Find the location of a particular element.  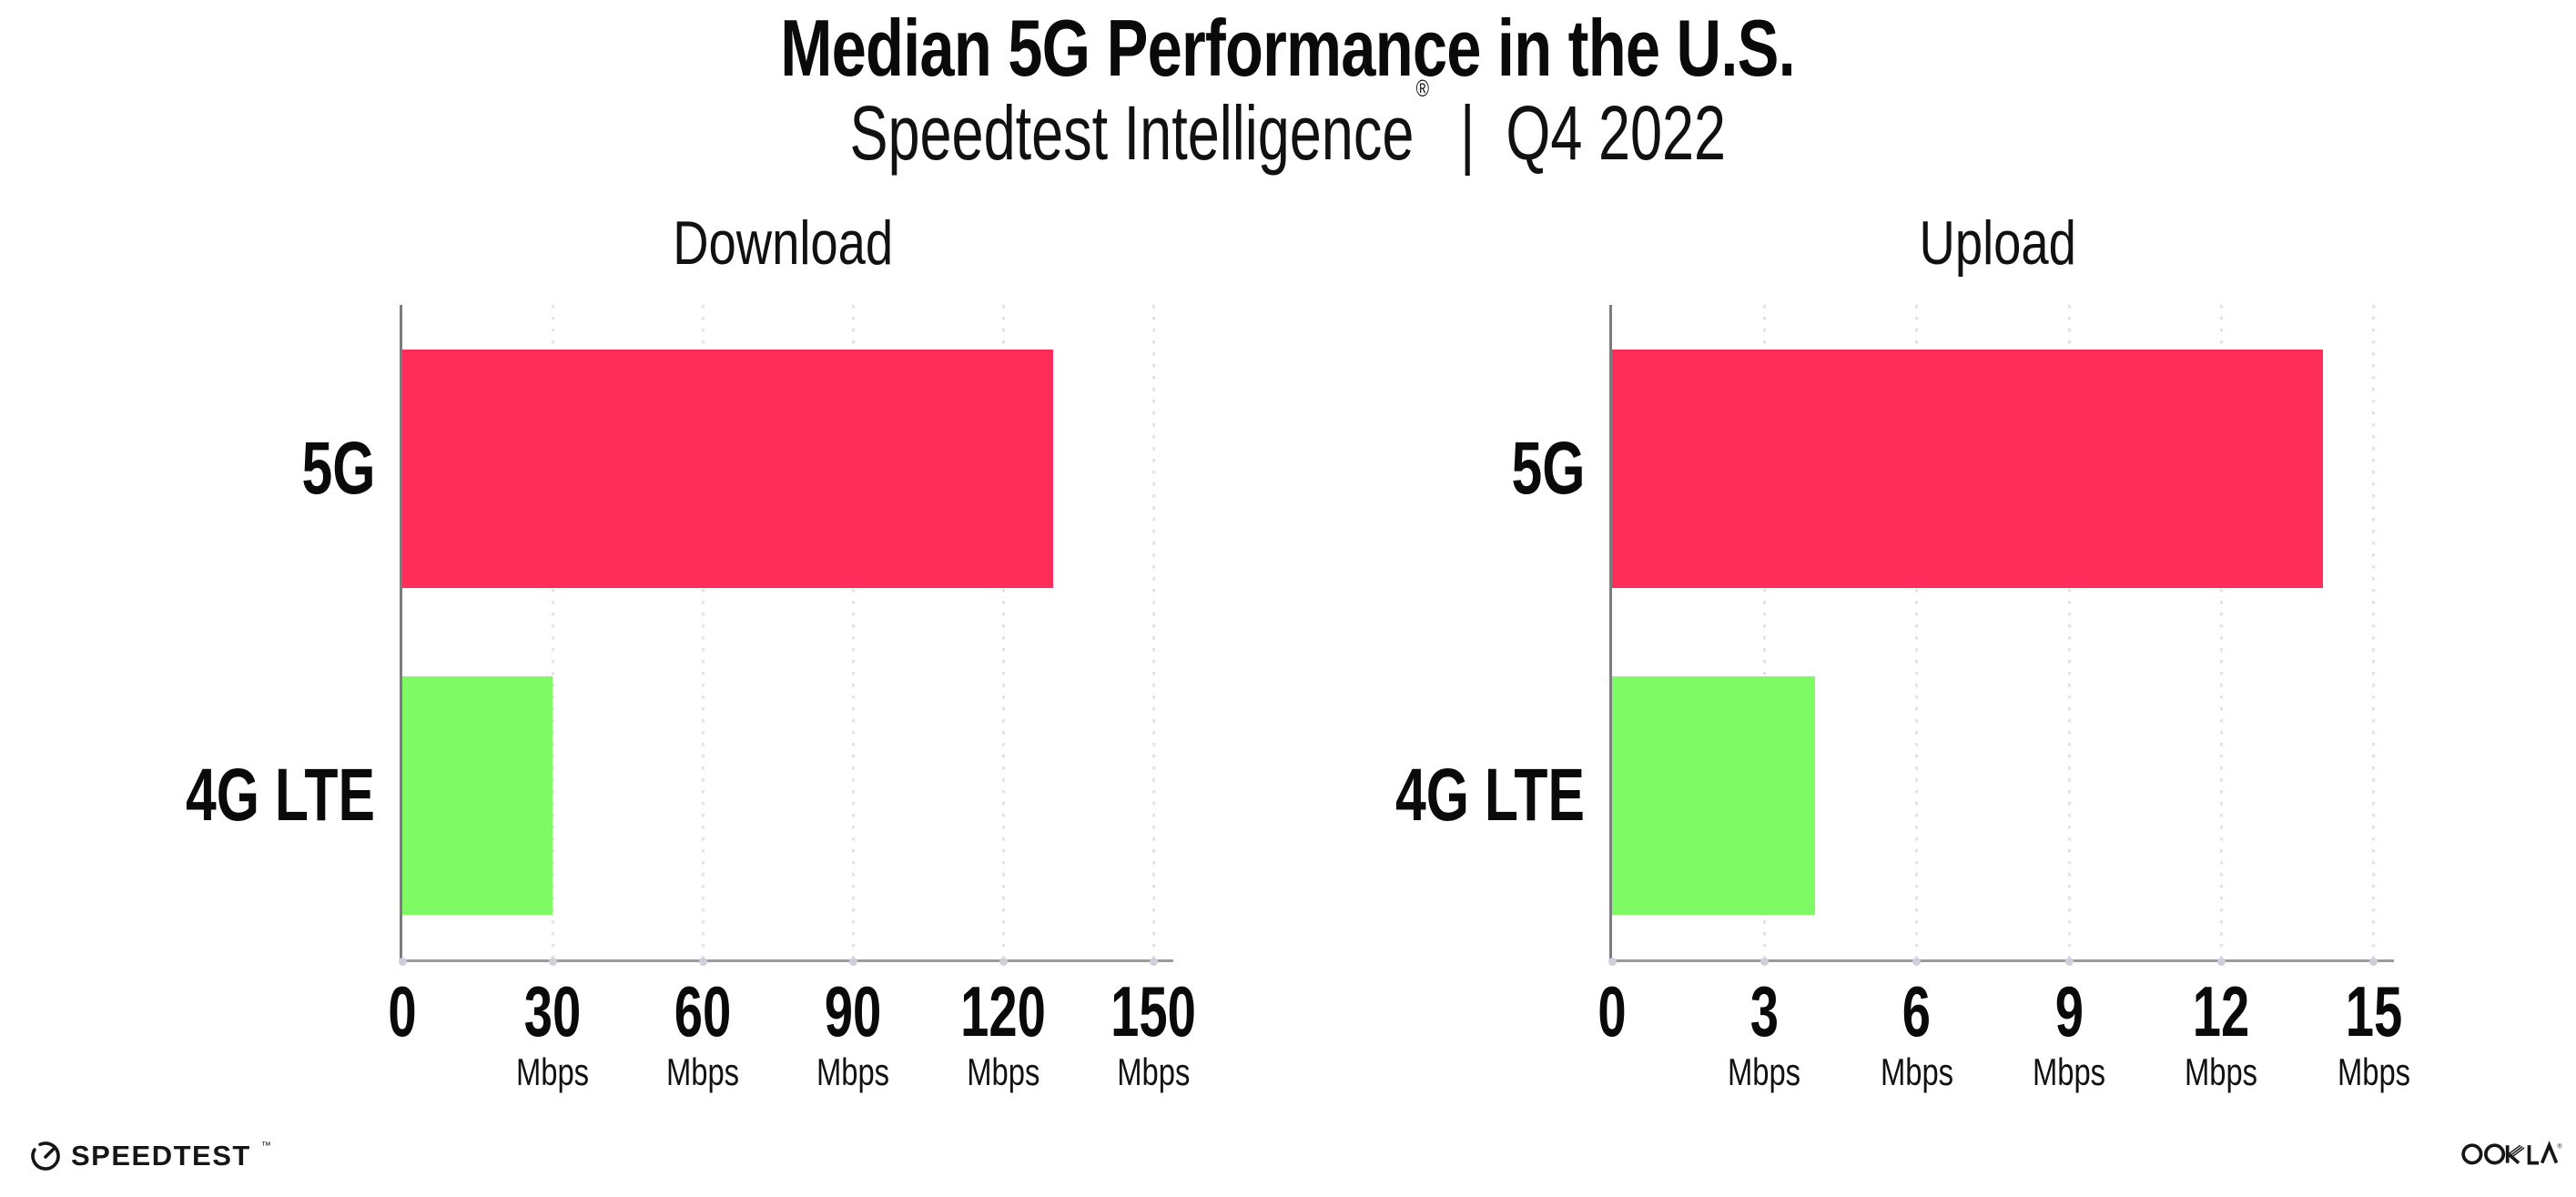

x-tick-label: 12 is located at coordinates (2221, 1011).